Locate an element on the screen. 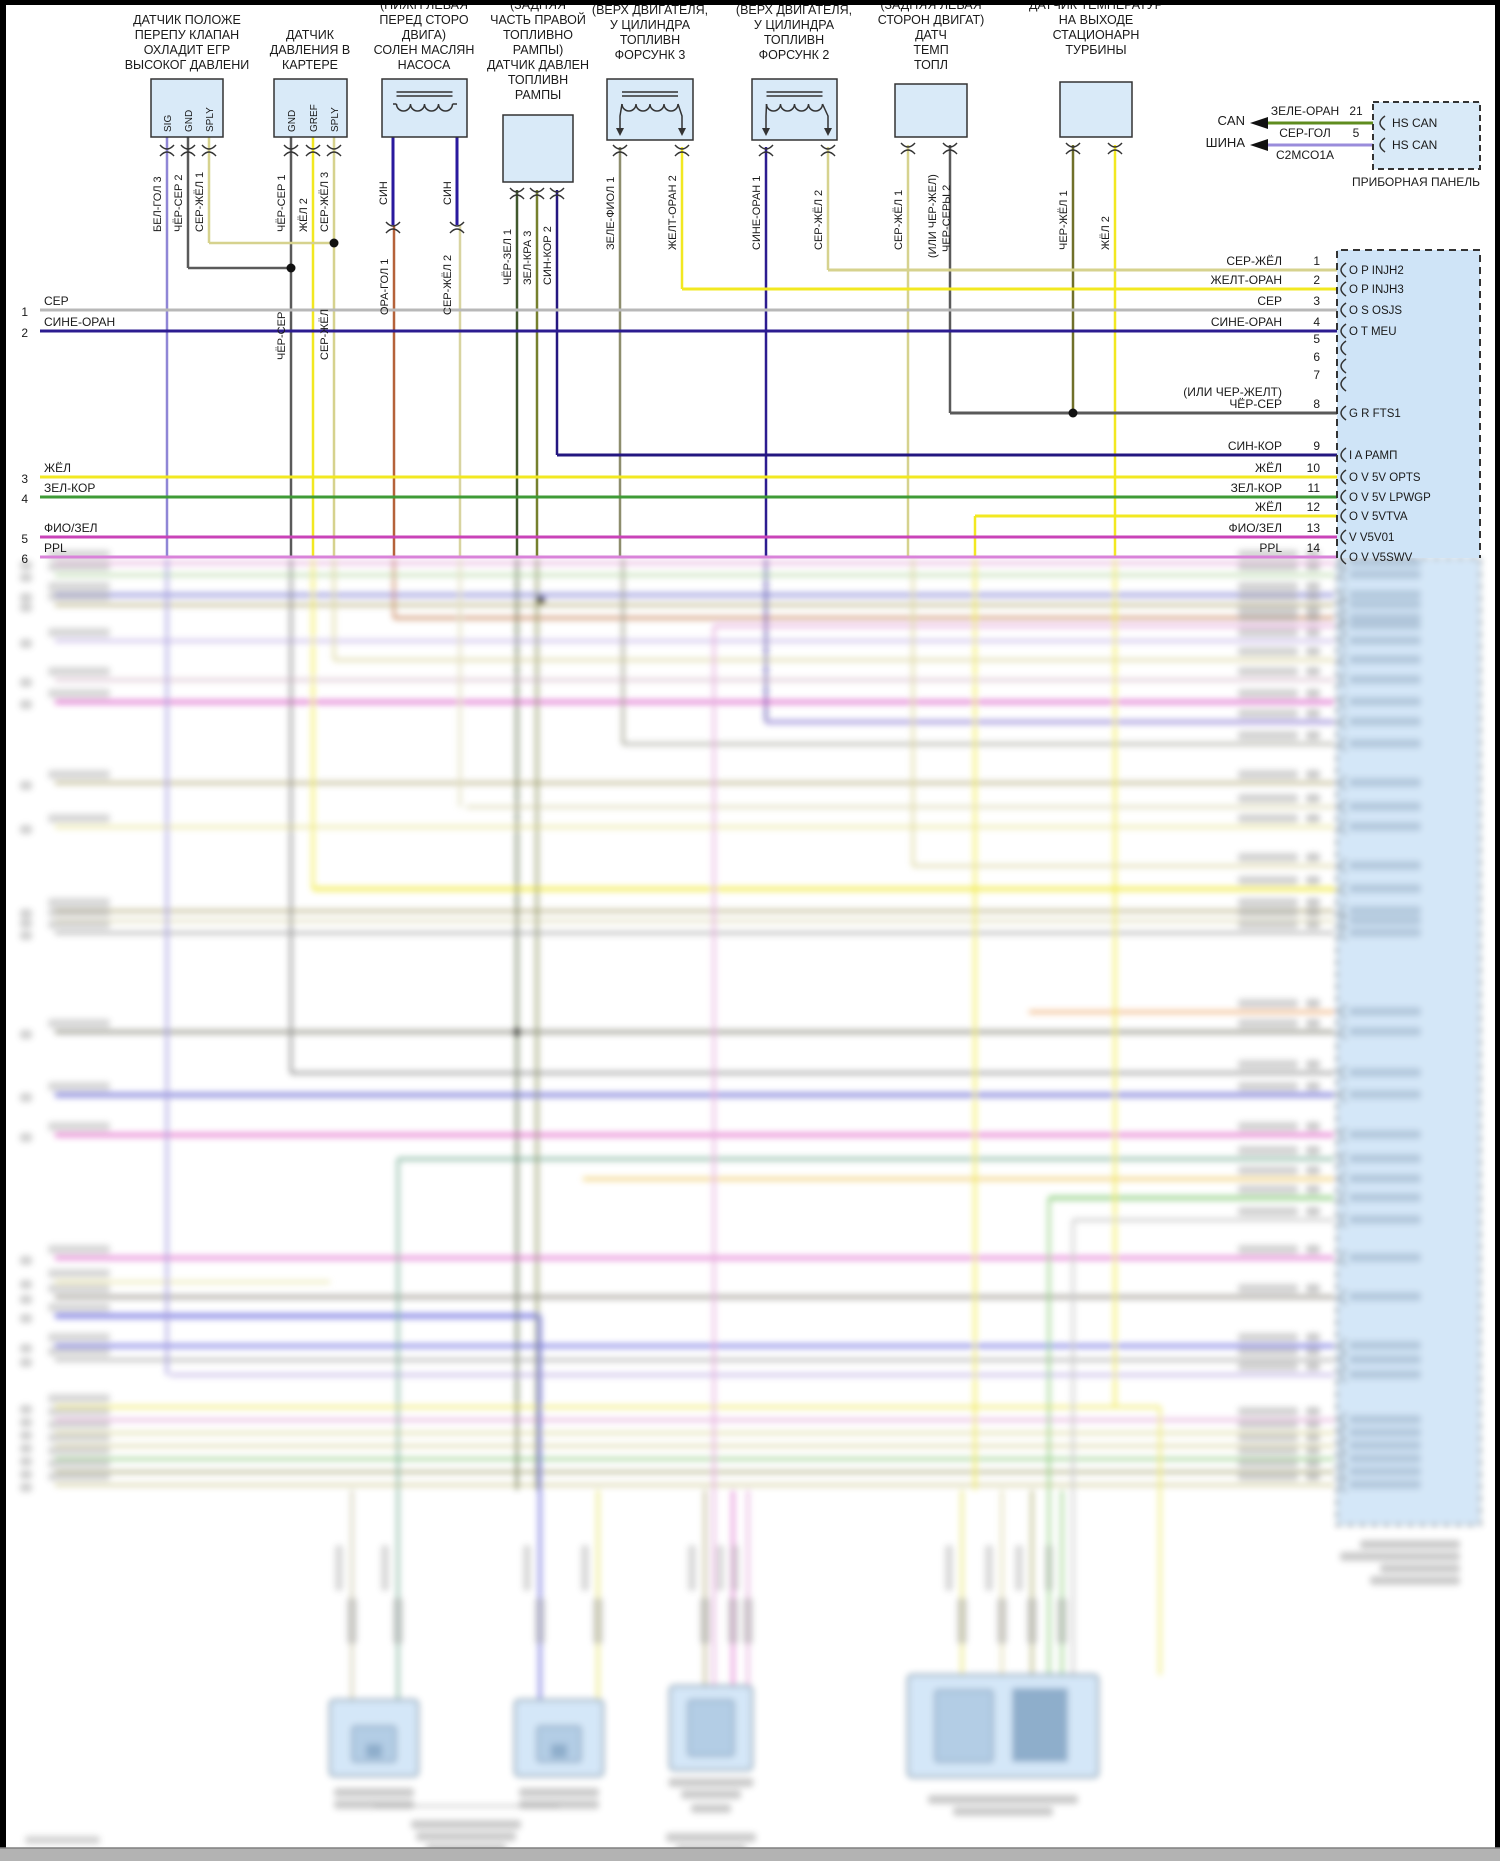  corner-text-blob is located at coordinates (62, 1840).